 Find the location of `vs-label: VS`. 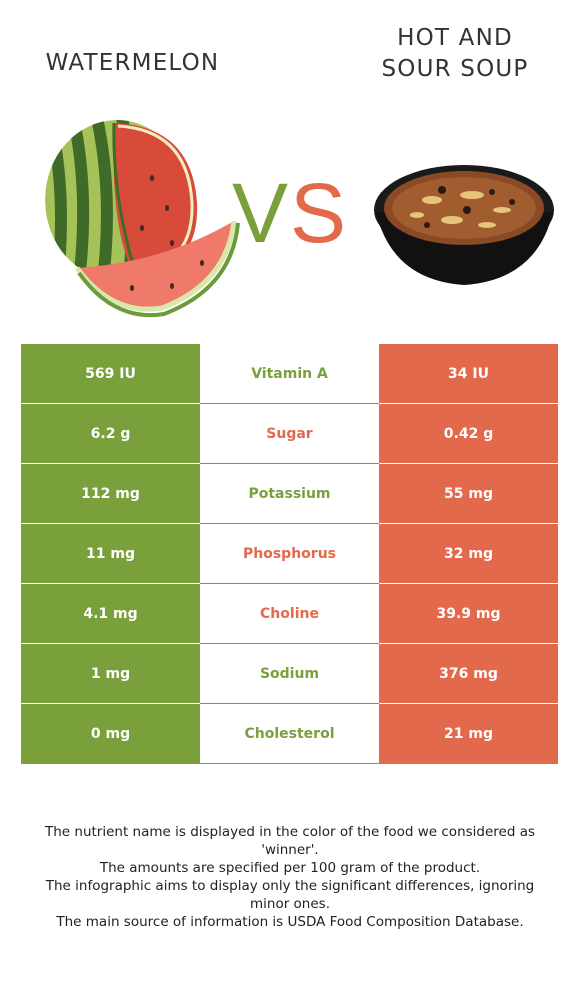

vs-label: VS is located at coordinates (290, 213).